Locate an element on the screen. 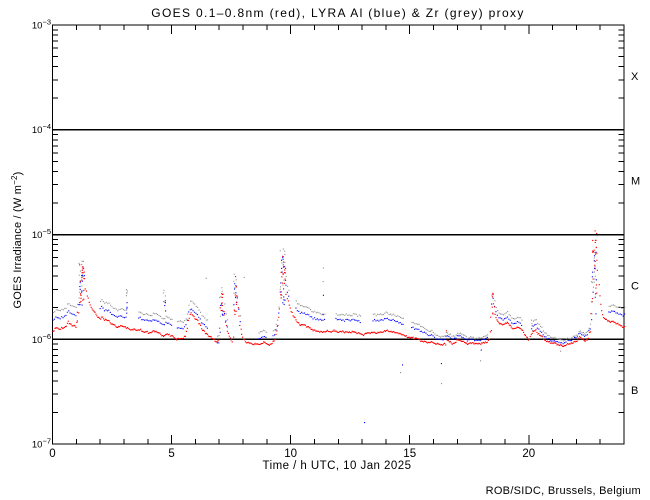  svg-text: 10 is located at coordinates (290, 454).